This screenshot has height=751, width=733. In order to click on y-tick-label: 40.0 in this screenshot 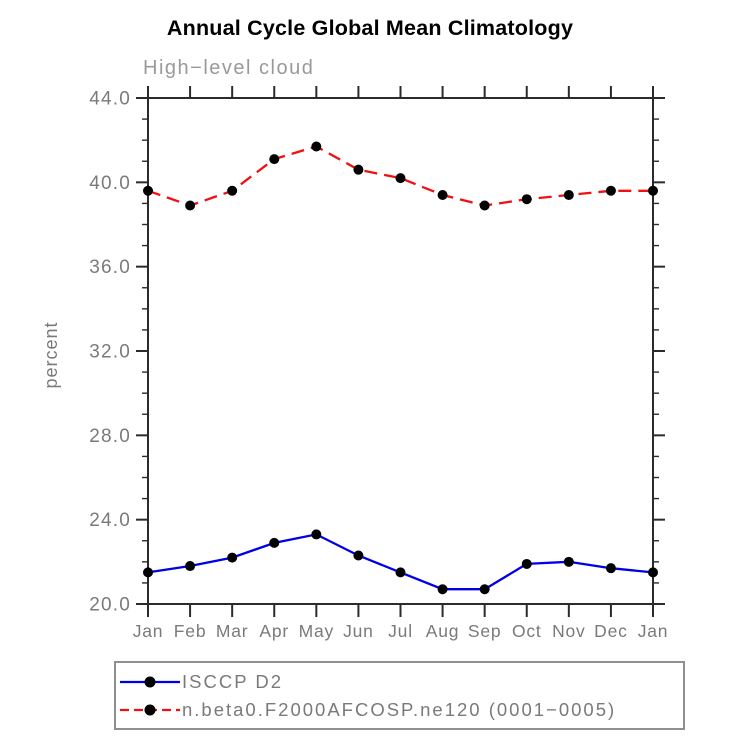, I will do `click(110, 183)`.